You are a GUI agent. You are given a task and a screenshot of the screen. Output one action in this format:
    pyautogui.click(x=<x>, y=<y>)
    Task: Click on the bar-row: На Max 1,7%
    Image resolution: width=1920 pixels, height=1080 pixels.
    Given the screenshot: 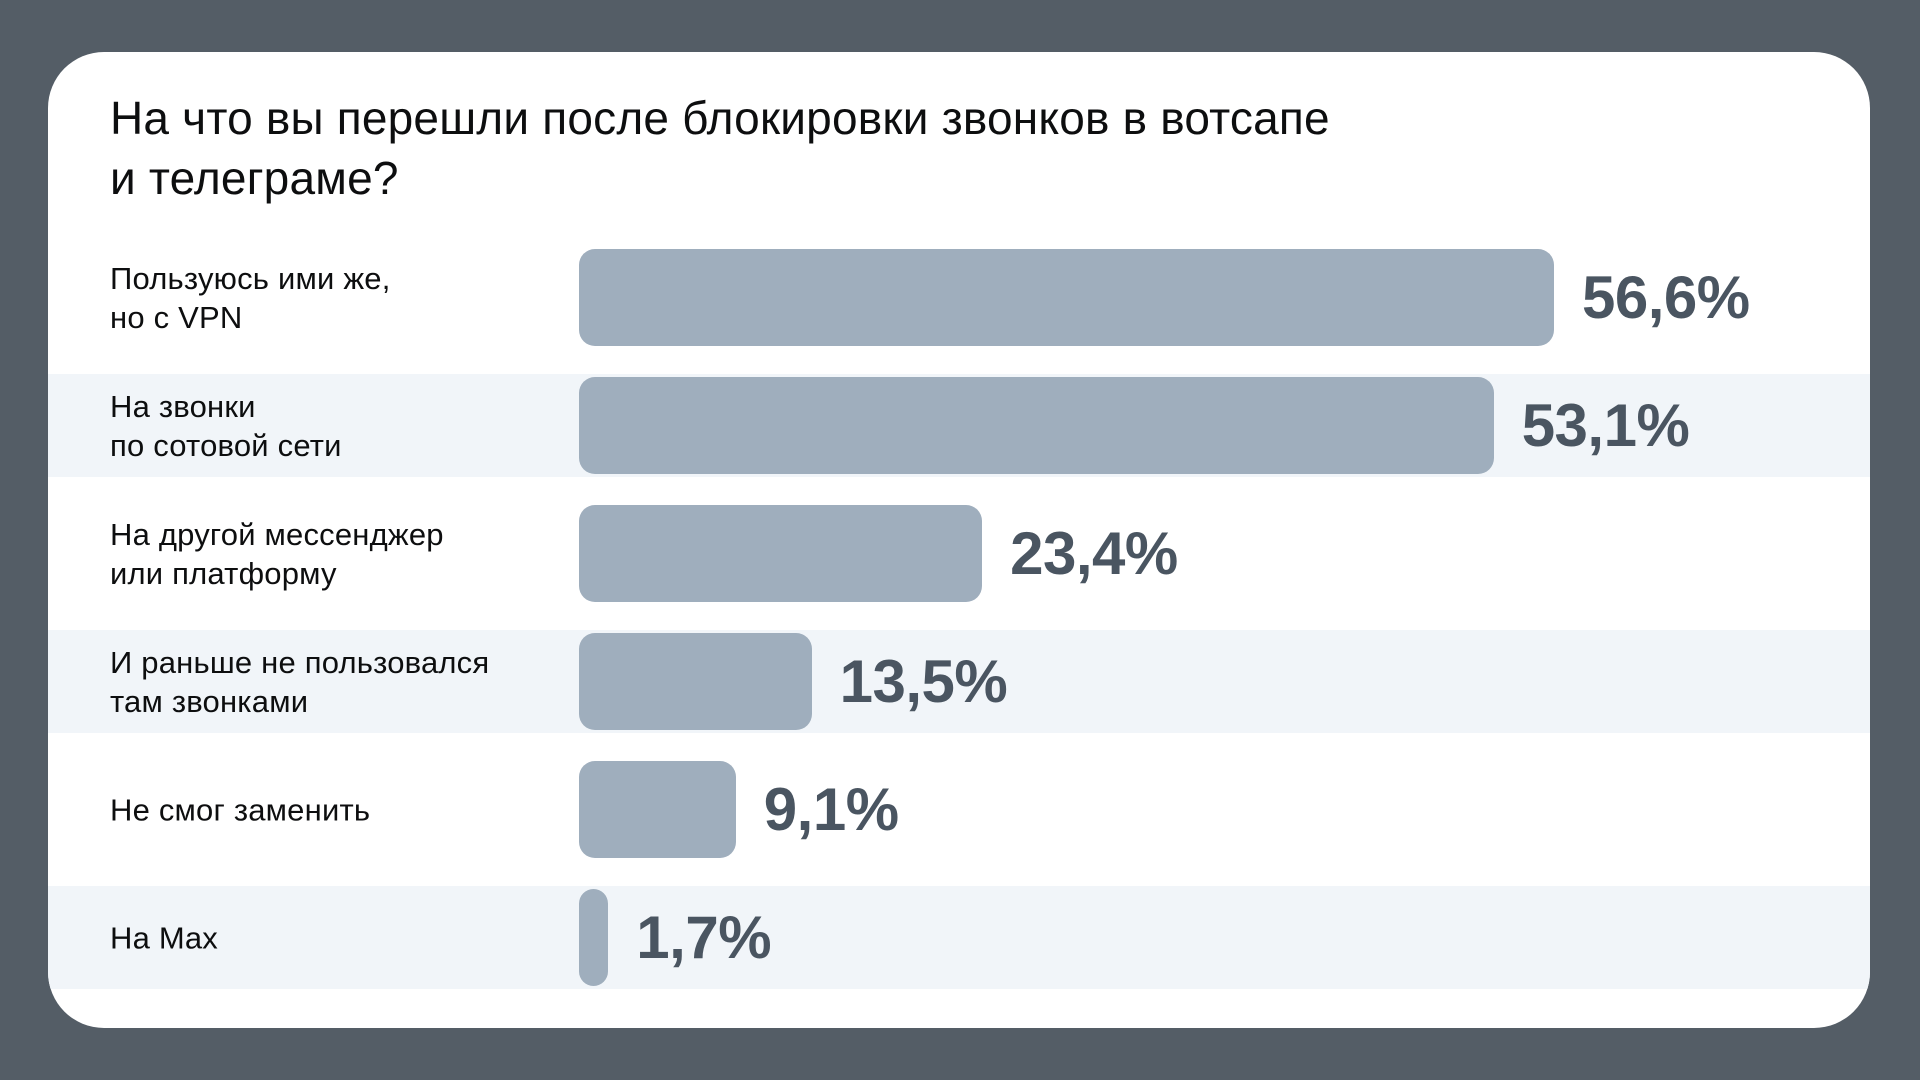 What is the action you would take?
    pyautogui.click(x=959, y=937)
    